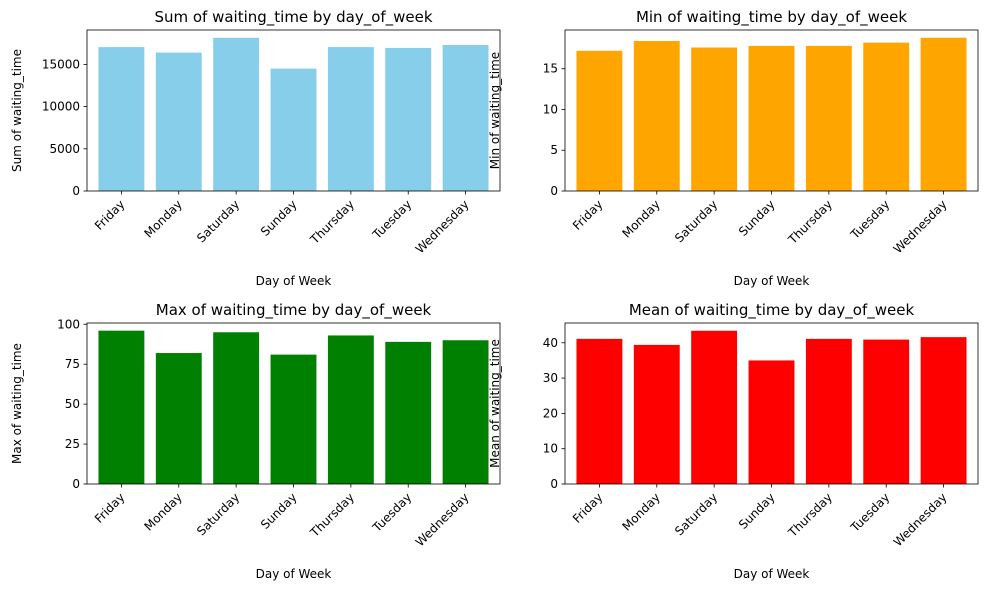 The image size is (989, 590). What do you see at coordinates (17, 110) in the screenshot?
I see `sum-y-axis-label: Sum of waiting_time` at bounding box center [17, 110].